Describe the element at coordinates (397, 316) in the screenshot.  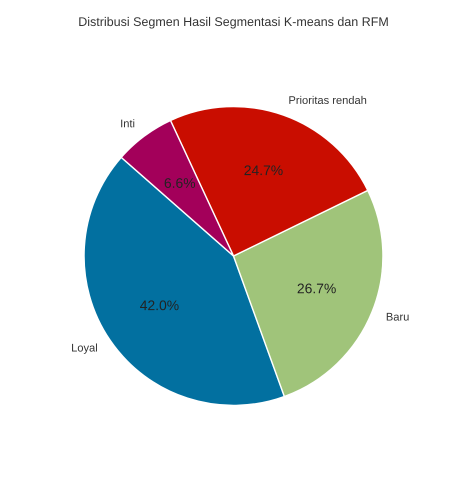
I see `slice-label: Baru` at that location.